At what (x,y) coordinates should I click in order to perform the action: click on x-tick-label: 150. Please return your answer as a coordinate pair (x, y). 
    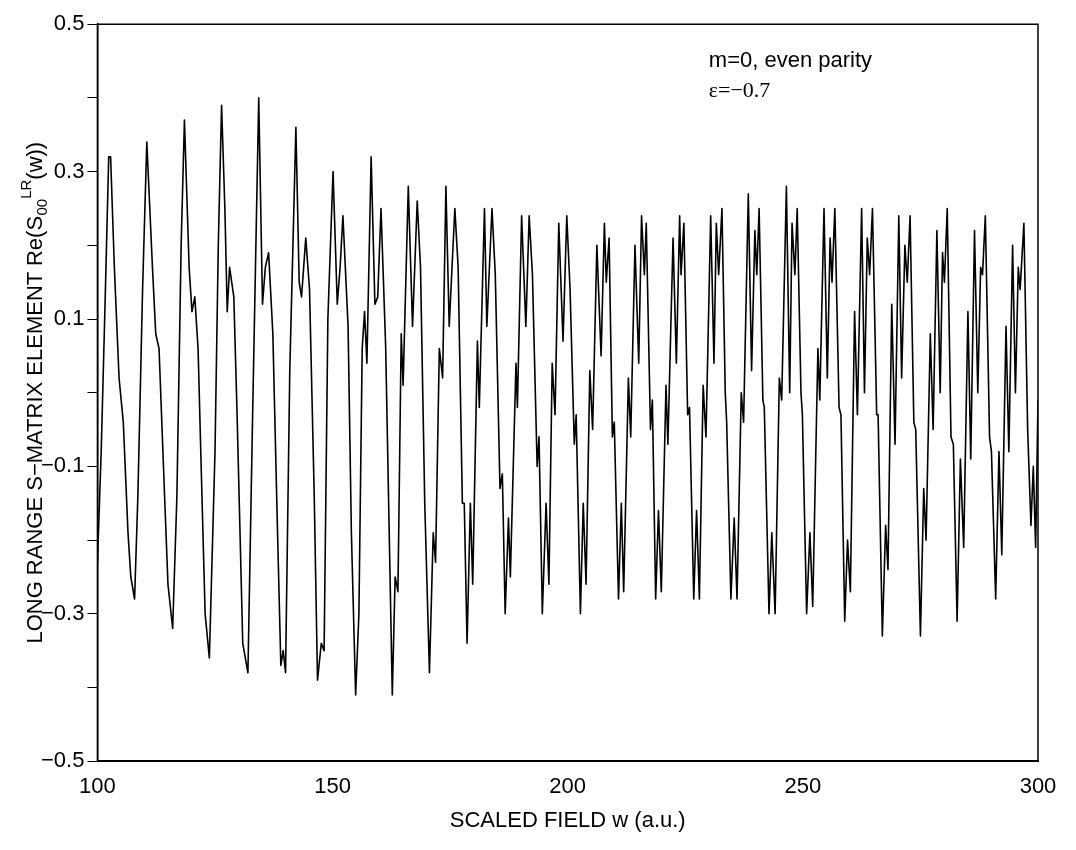
    Looking at the image, I should click on (332, 786).